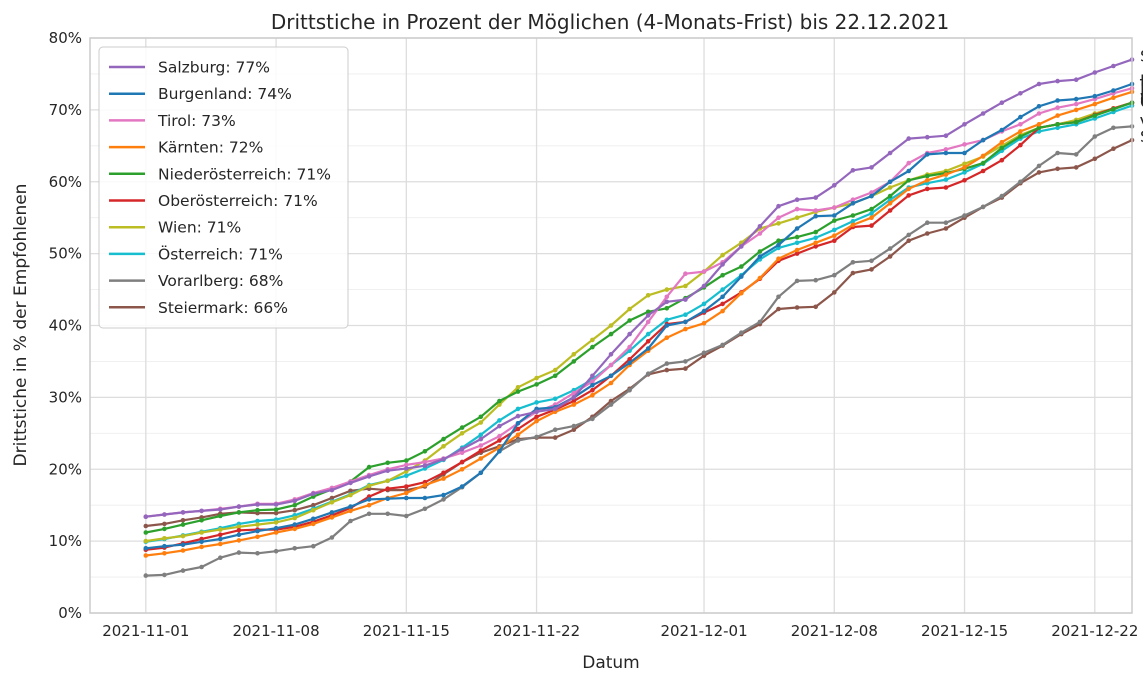 Image resolution: width=1143 pixels, height=684 pixels. Describe the element at coordinates (223, 187) in the screenshot. I see `legend-box` at that location.